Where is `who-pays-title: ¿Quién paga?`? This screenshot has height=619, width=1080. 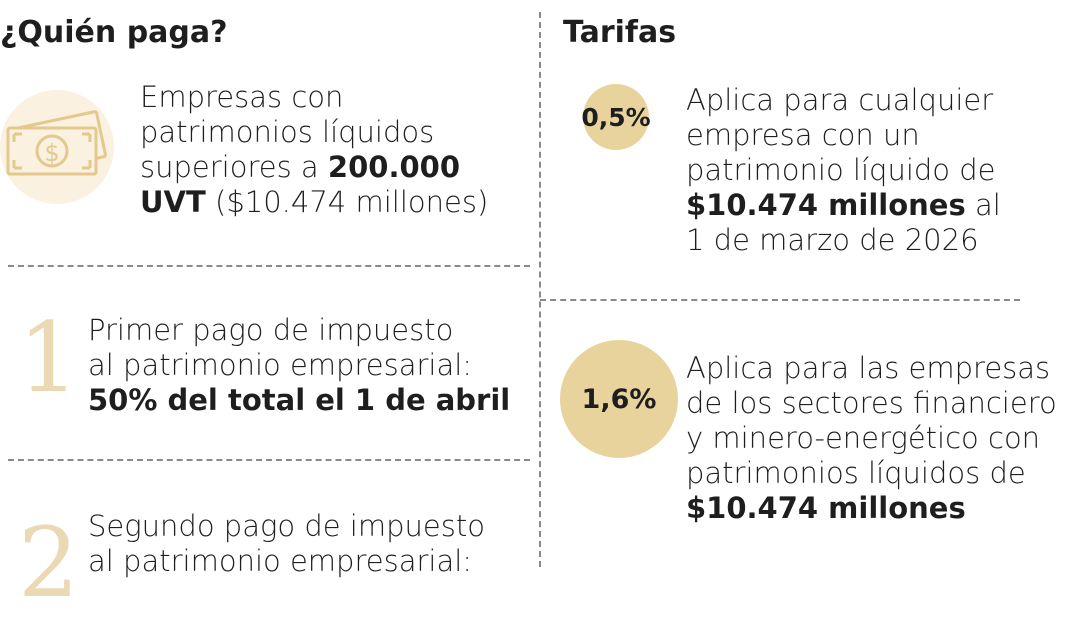
who-pays-title: ¿Quién paga? is located at coordinates (114, 32).